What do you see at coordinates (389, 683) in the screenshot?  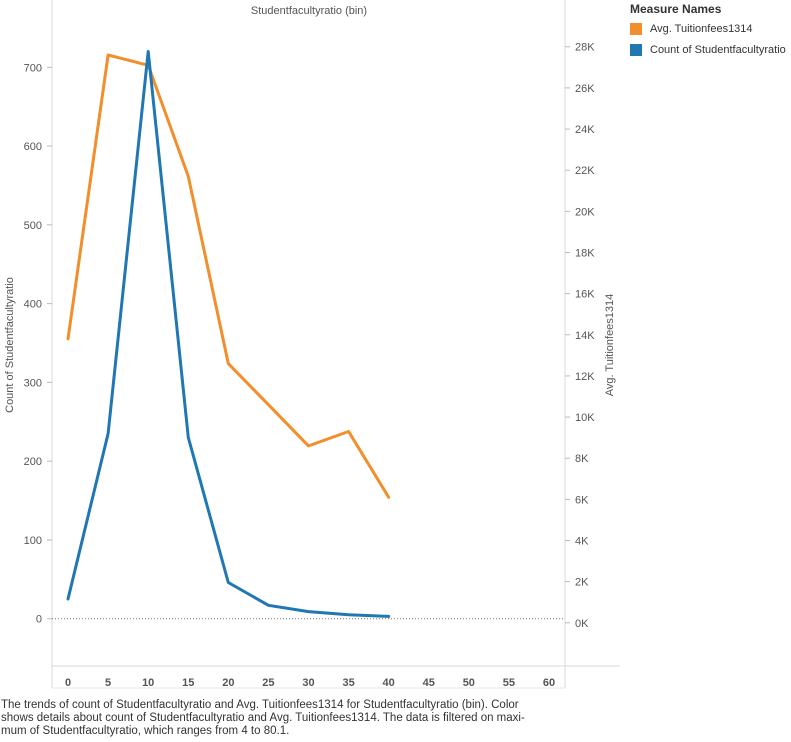 I see `x-tick-label: 40` at bounding box center [389, 683].